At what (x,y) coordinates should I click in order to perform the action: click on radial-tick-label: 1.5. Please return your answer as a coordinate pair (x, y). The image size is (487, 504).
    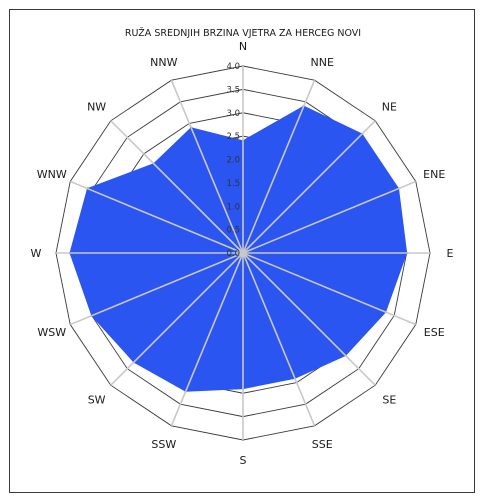
    Looking at the image, I should click on (233, 184).